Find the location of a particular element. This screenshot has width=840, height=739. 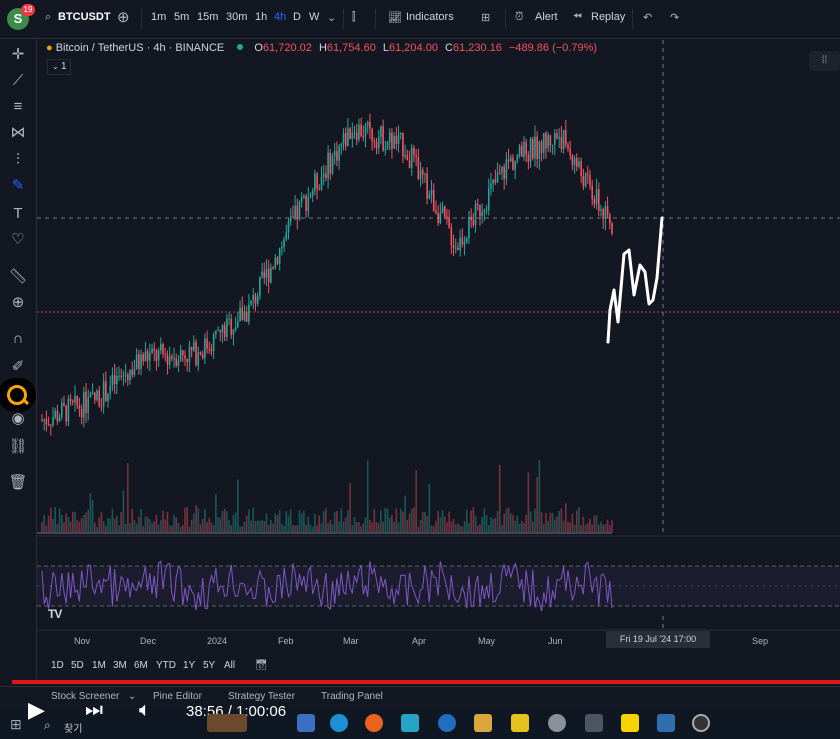

taskbar-search-label: 찾기 is located at coordinates (73, 729).